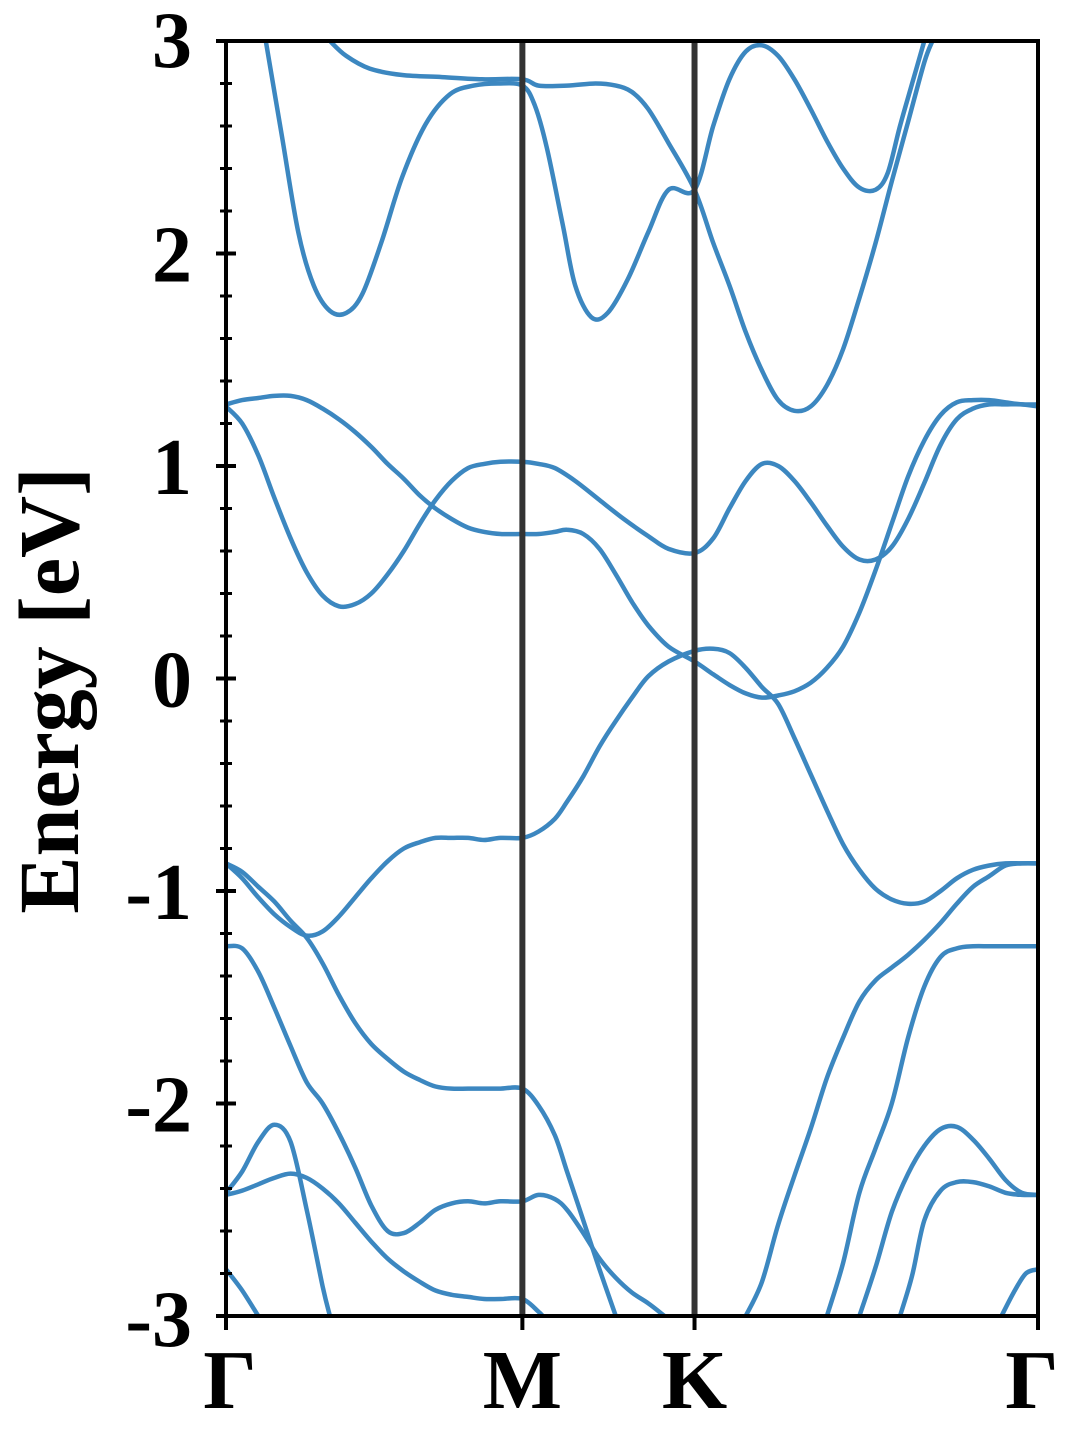 The width and height of the screenshot is (1080, 1440). I want to click on x-tick-label-2: K, so click(694, 1380).